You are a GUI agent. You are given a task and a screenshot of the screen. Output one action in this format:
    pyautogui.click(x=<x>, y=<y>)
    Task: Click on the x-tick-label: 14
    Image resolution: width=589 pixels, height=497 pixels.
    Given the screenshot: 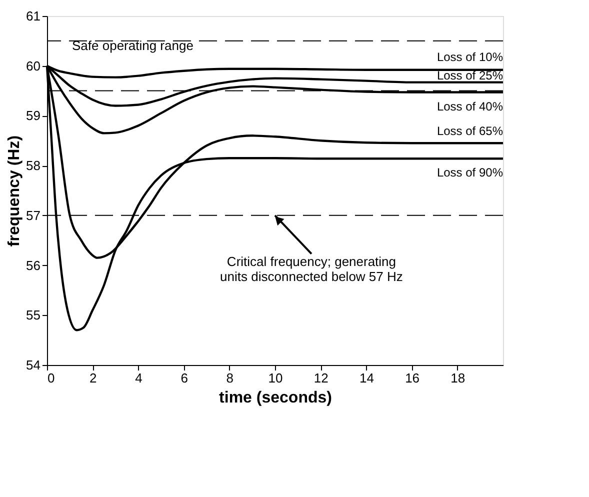 What is the action you would take?
    pyautogui.click(x=366, y=378)
    